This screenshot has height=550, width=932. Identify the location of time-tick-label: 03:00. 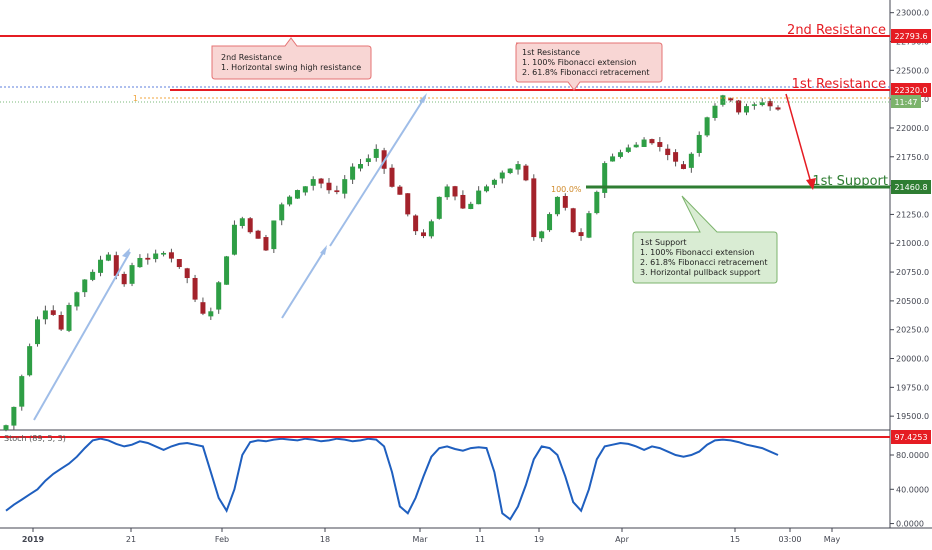
(789, 539).